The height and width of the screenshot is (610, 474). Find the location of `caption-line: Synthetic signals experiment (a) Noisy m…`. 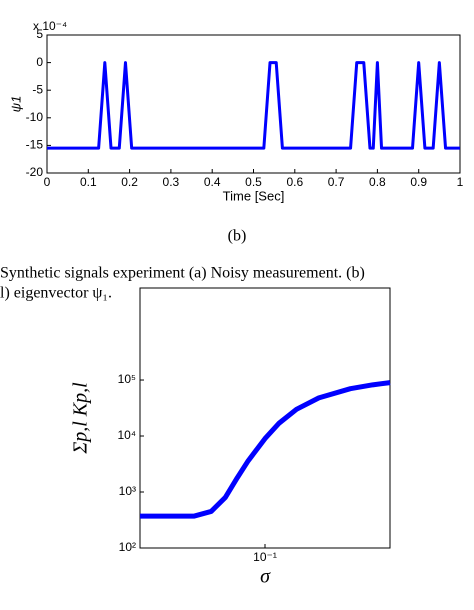

caption-line: Synthetic signals experiment (a) Noisy m… is located at coordinates (182, 273).